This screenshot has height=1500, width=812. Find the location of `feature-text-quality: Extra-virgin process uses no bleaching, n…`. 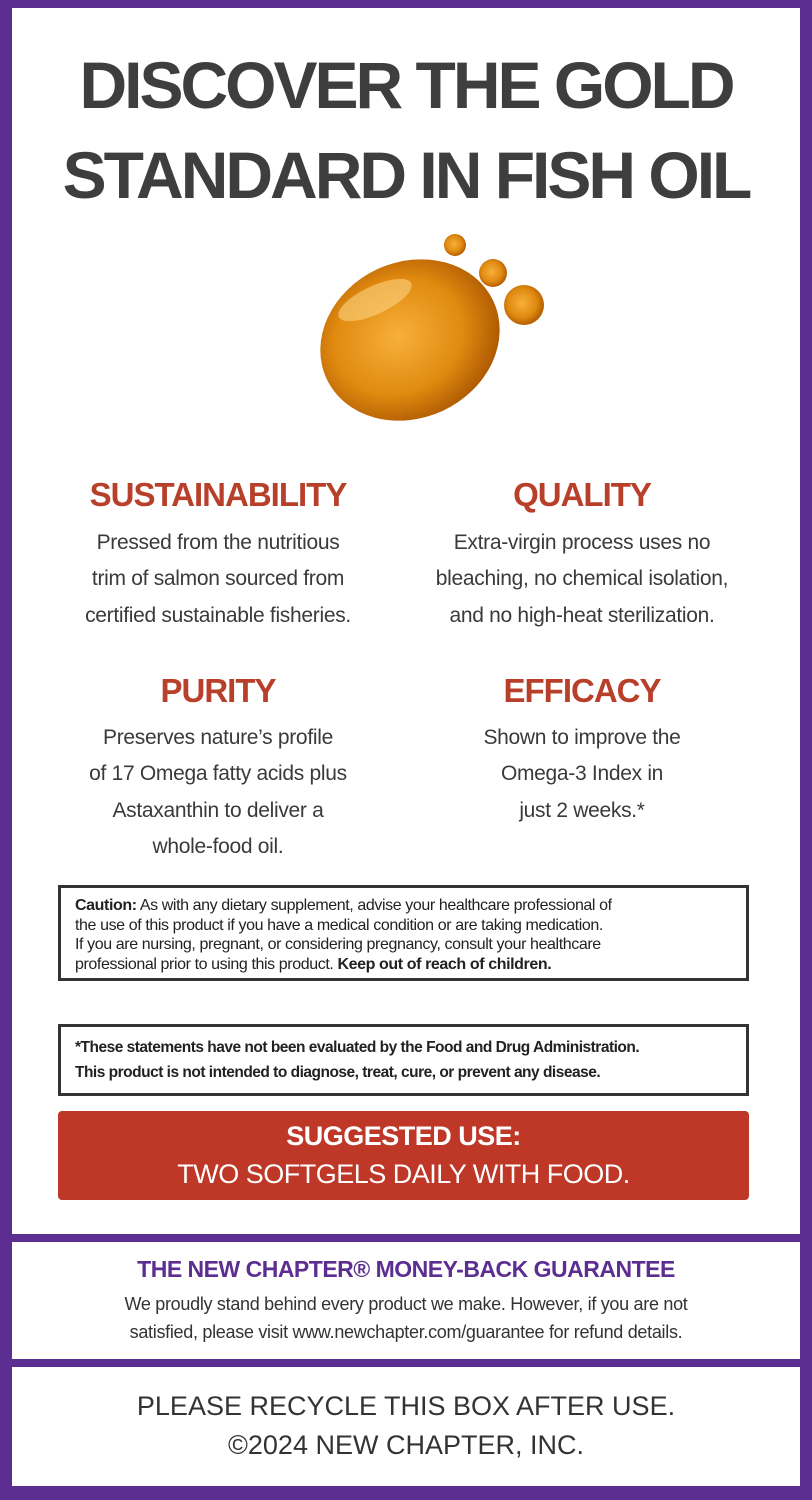

feature-text-quality: Extra-virgin process uses no bleaching, n… is located at coordinates (582, 579).